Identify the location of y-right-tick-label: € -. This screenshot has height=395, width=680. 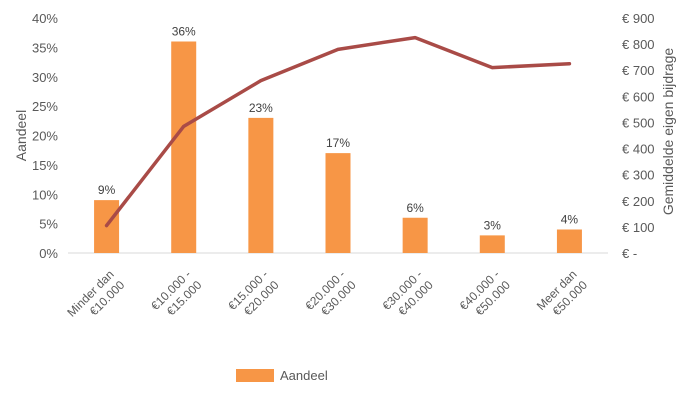
(629, 253).